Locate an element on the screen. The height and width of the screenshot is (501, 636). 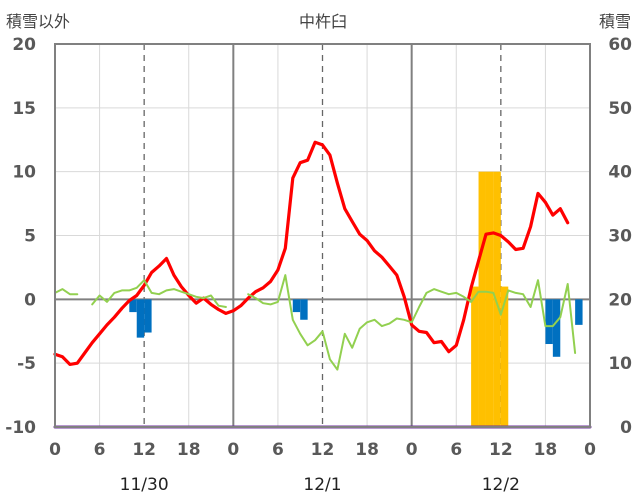
left-tick-label: 15 is located at coordinates (24, 109).